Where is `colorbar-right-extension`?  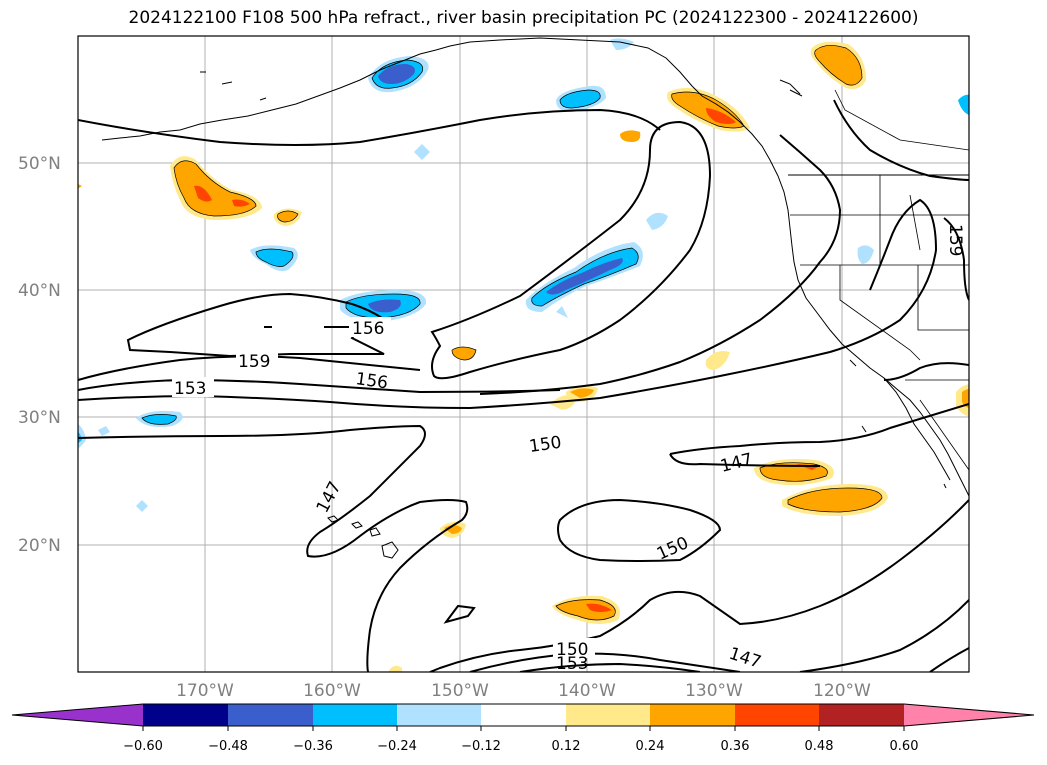 colorbar-right-extension is located at coordinates (969, 715).